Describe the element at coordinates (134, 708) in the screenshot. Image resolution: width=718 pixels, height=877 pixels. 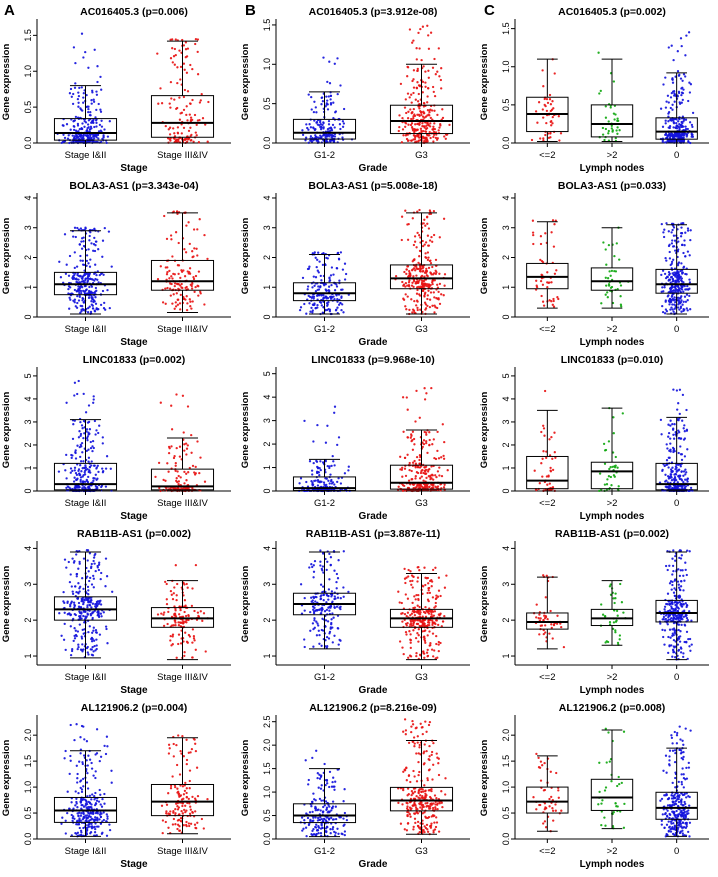
I see `svg-text: AL121906.2 (p=0.004)` at that location.